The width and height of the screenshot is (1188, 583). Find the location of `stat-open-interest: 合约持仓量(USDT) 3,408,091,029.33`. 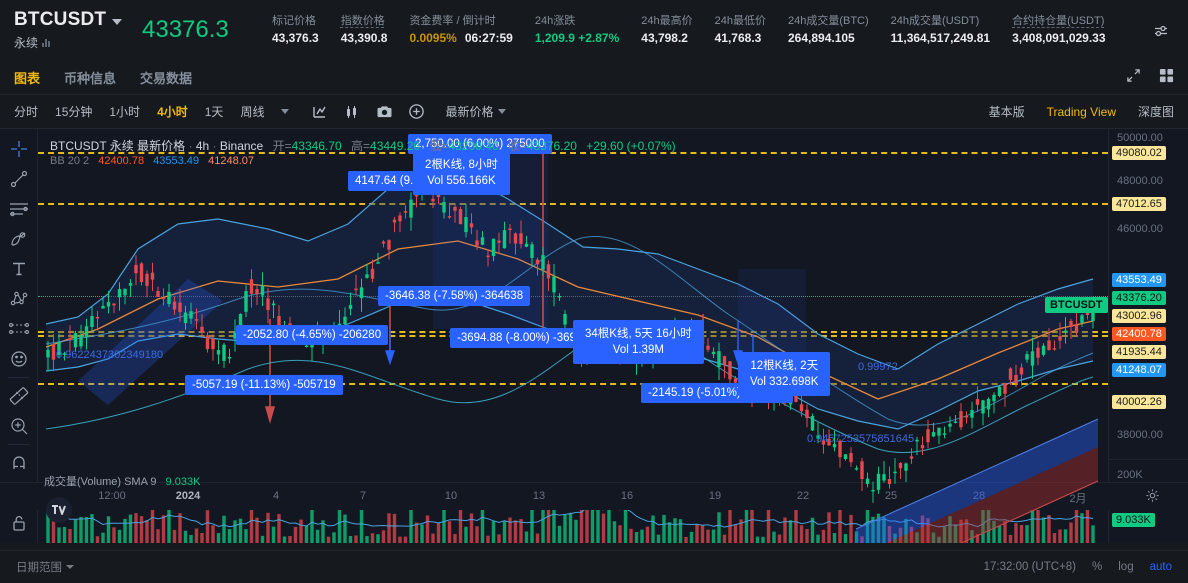

stat-open-interest: 合约持仓量(USDT) 3,408,091,029.33 is located at coordinates (1058, 30).